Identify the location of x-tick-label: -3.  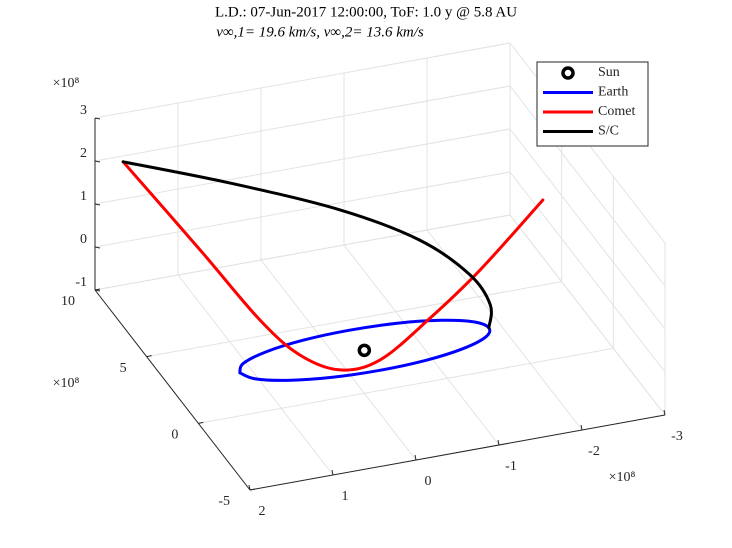
(677, 436).